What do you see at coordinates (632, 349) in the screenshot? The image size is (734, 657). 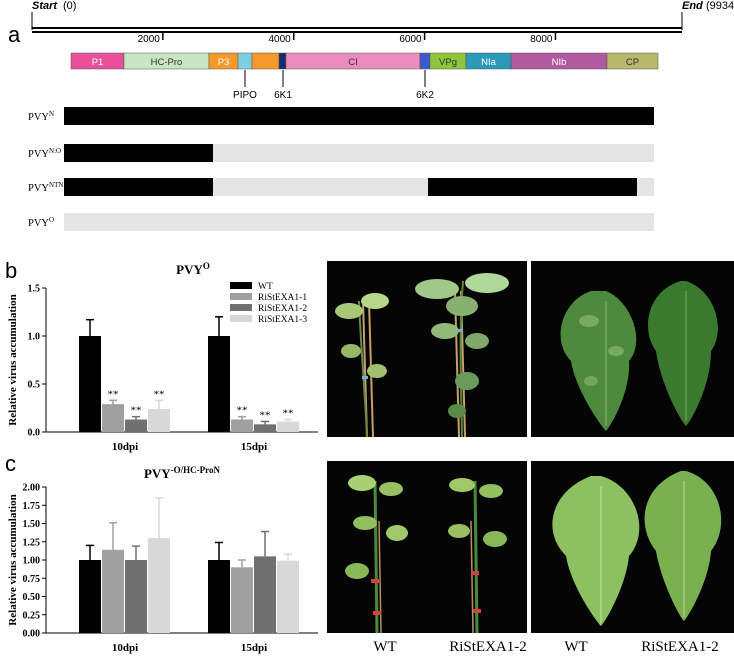 I see `photo-leaves-b-right` at bounding box center [632, 349].